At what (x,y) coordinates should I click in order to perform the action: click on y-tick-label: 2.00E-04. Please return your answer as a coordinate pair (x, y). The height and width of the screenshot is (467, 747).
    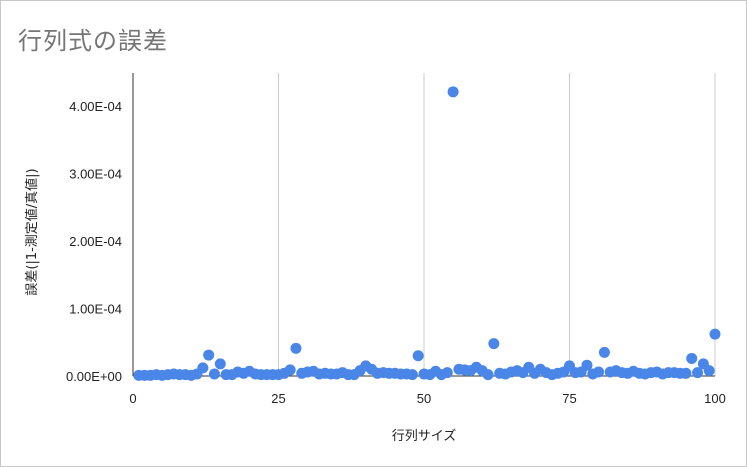
    Looking at the image, I should click on (95, 241).